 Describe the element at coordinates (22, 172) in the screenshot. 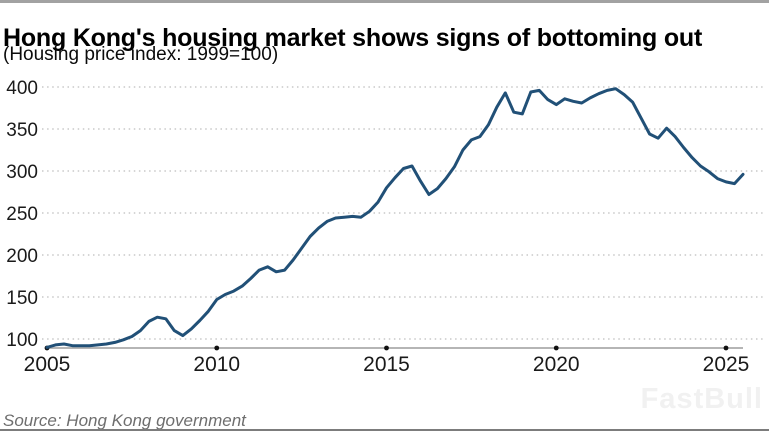

I see `y-tick-label: 300` at that location.